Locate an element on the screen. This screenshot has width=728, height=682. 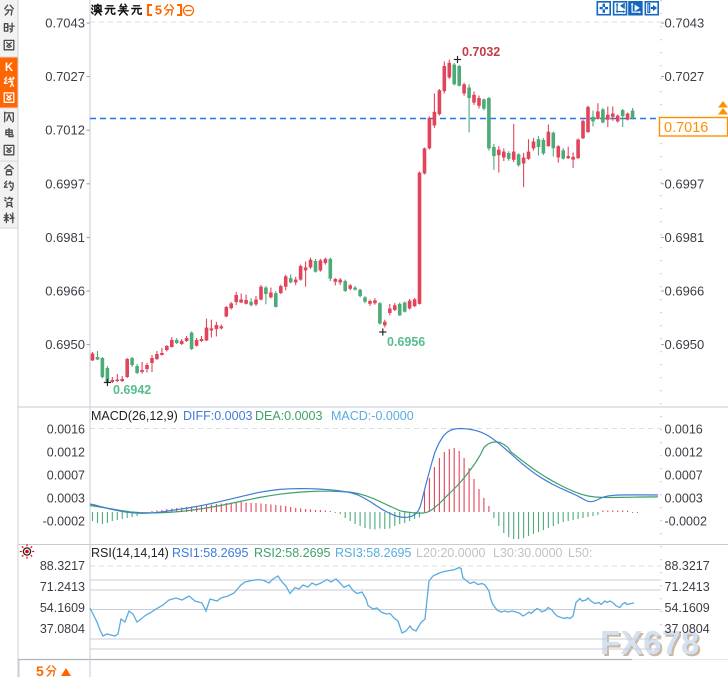
svg-text: RSI3:58.2695 is located at coordinates (373, 553).